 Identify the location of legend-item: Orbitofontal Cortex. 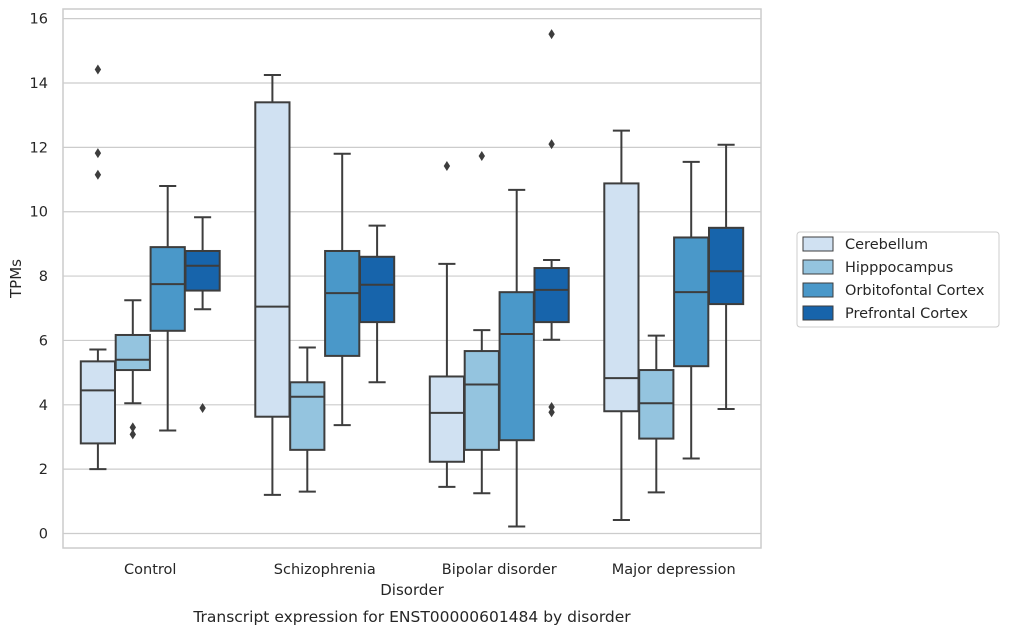
(893, 290).